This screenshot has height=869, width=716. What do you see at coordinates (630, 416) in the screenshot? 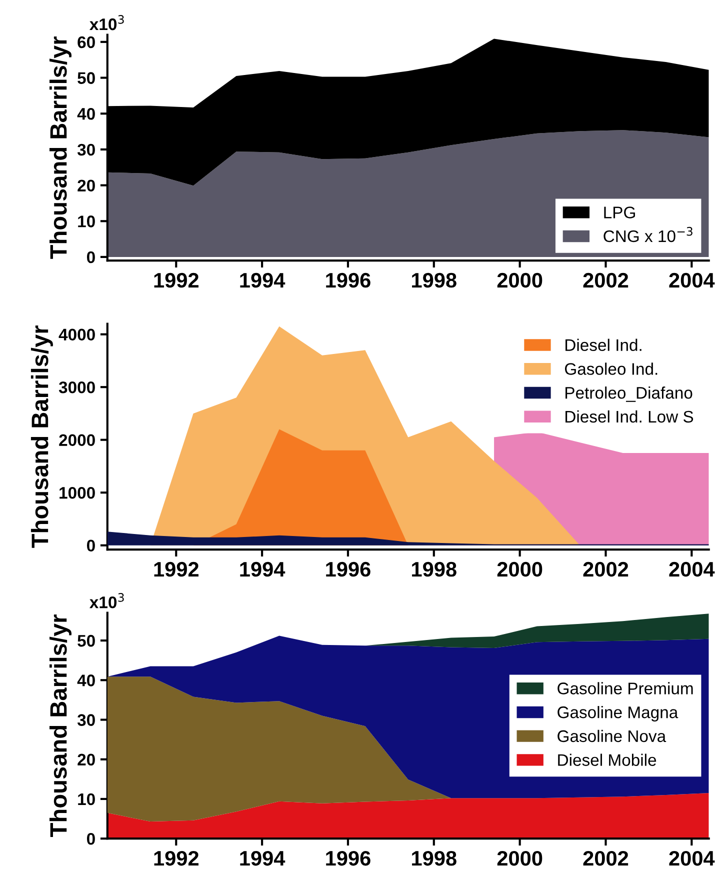
I see `legend-label: Diesel Ind. Low S` at bounding box center [630, 416].